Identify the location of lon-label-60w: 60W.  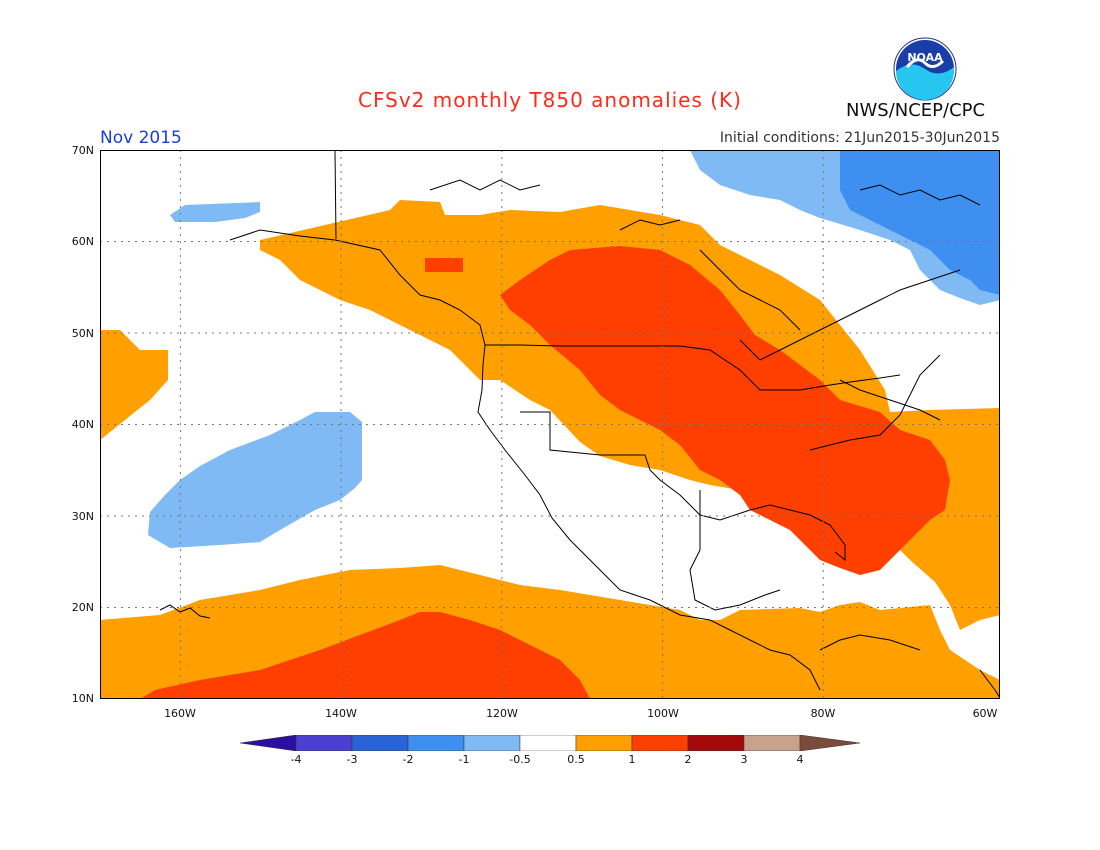
(985, 713).